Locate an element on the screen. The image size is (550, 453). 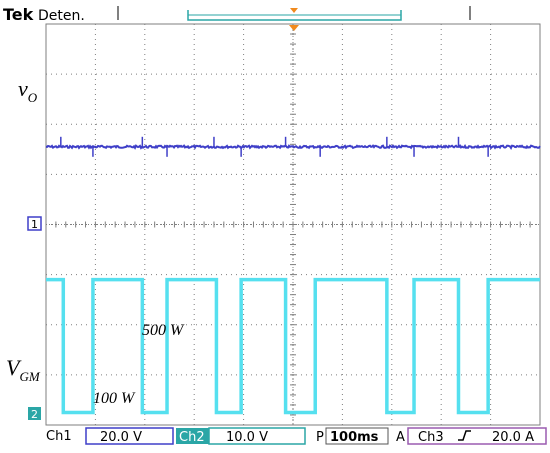
ch1-marker-label: 1 is located at coordinates (34, 224).